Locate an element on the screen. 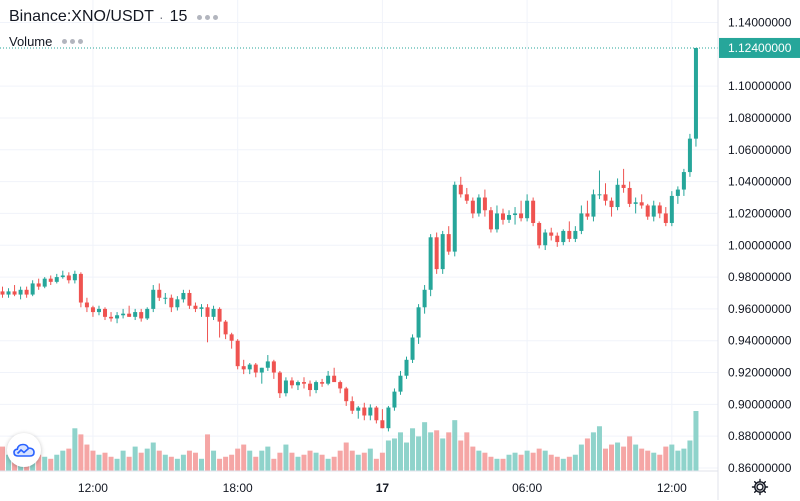 The width and height of the screenshot is (800, 501). volume-options-icon is located at coordinates (73, 41).